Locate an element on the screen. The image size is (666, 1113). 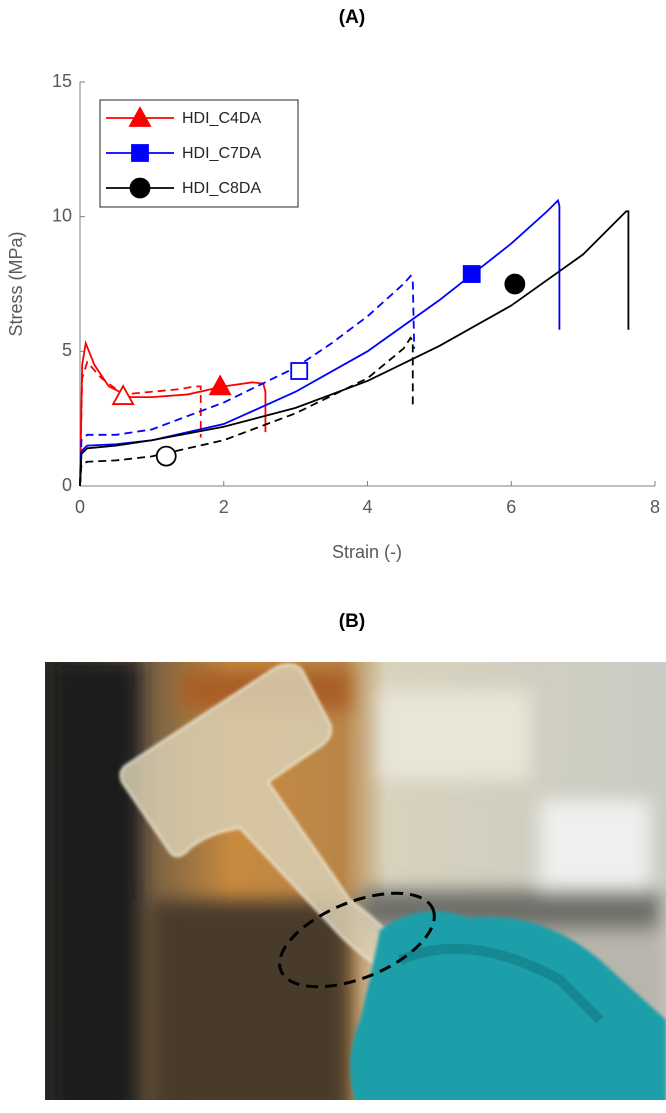
y-tick-label: 10 is located at coordinates (62, 215).